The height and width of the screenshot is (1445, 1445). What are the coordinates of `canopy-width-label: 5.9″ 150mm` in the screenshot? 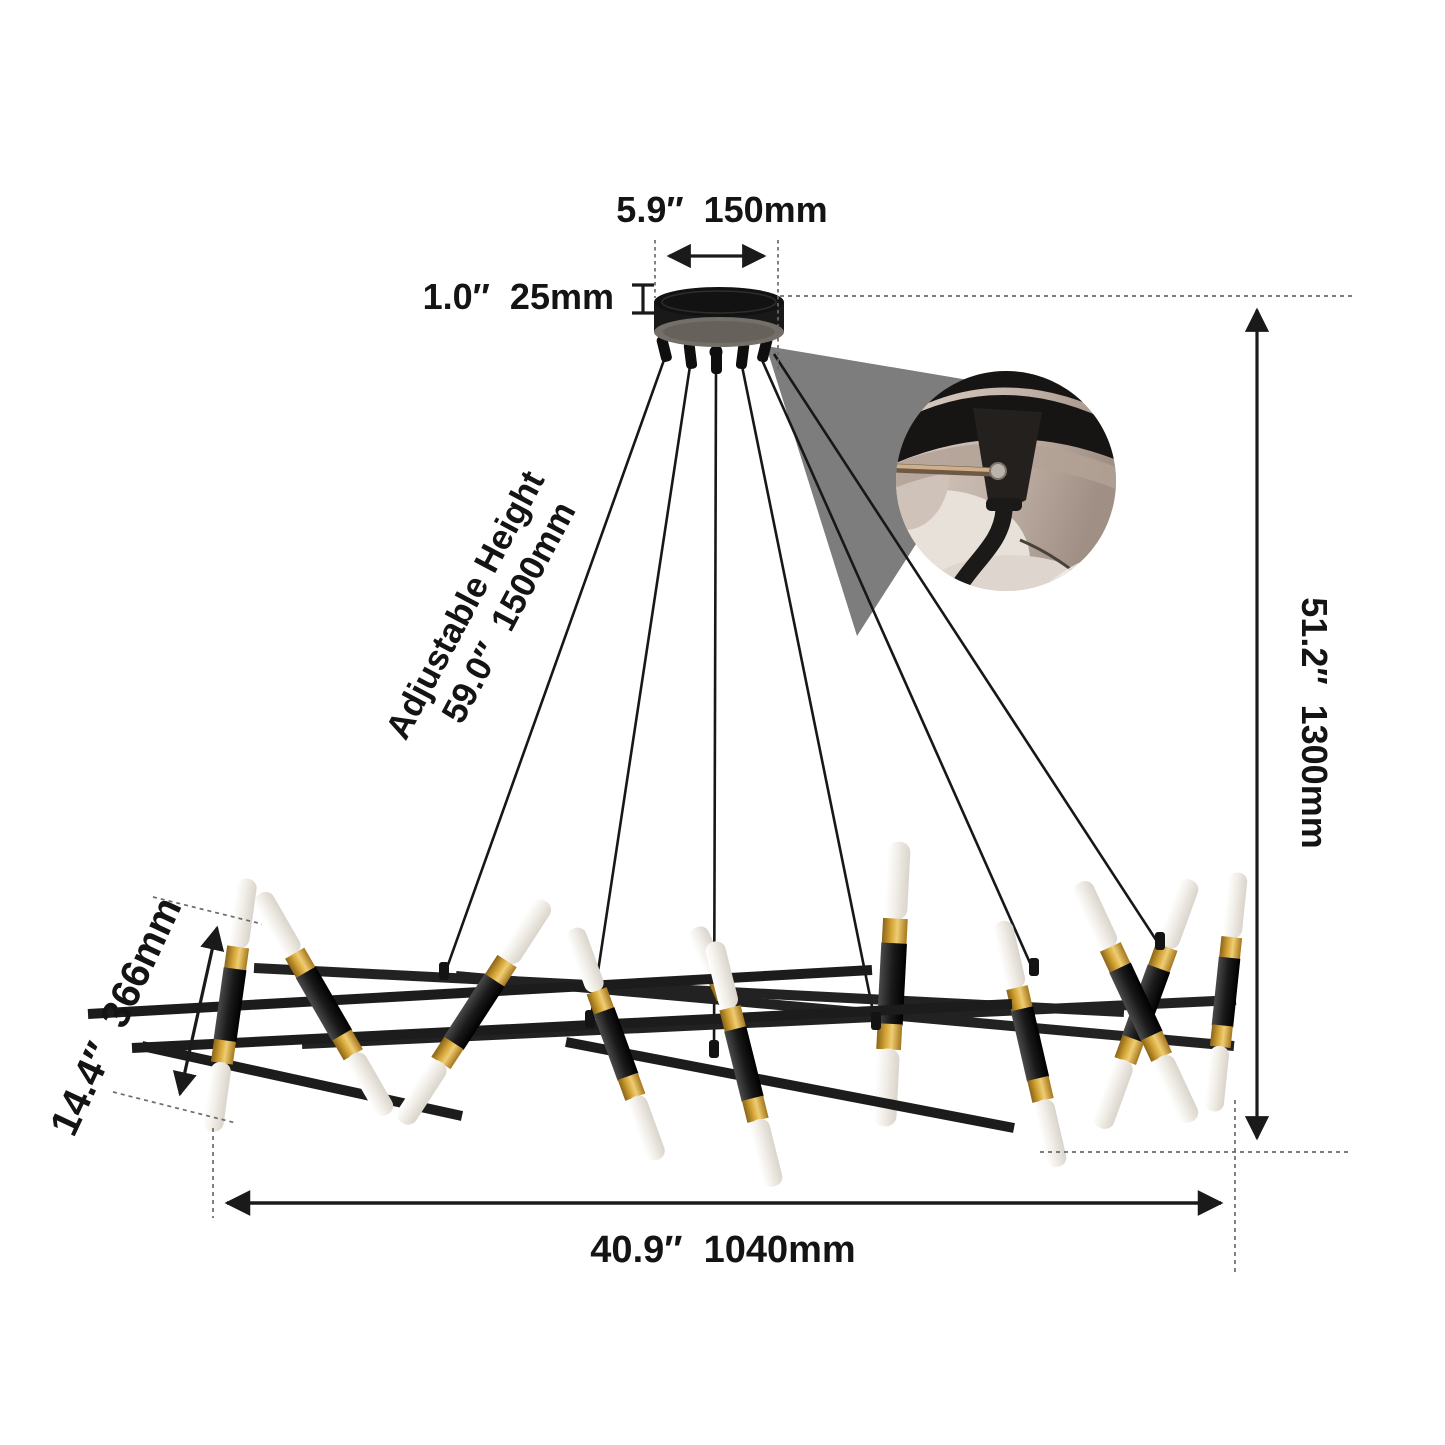 It's located at (721, 209).